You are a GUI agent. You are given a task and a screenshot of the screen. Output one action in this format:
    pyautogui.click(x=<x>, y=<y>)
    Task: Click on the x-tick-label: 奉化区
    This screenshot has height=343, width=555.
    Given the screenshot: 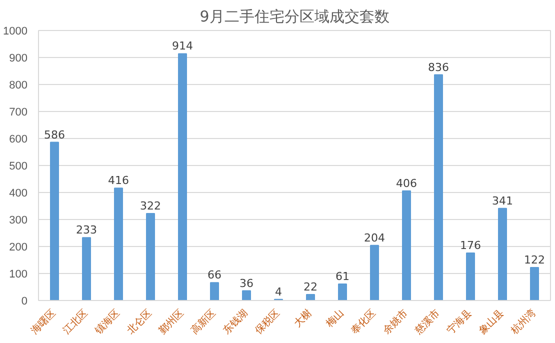 What is the action you would take?
    pyautogui.click(x=363, y=321)
    